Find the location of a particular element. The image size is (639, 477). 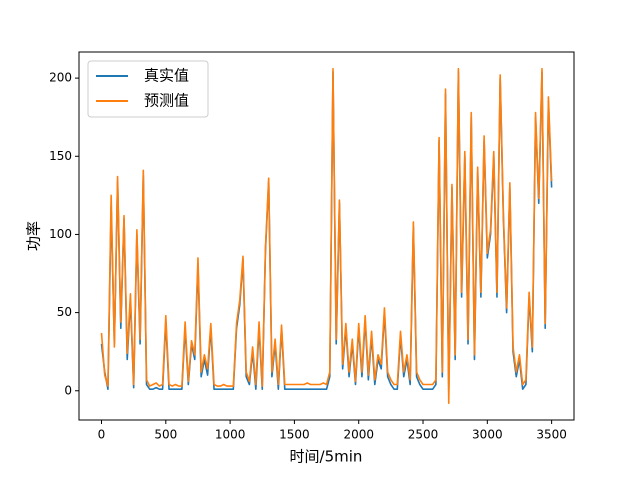

x-tick-label: 0 is located at coordinates (102, 435).